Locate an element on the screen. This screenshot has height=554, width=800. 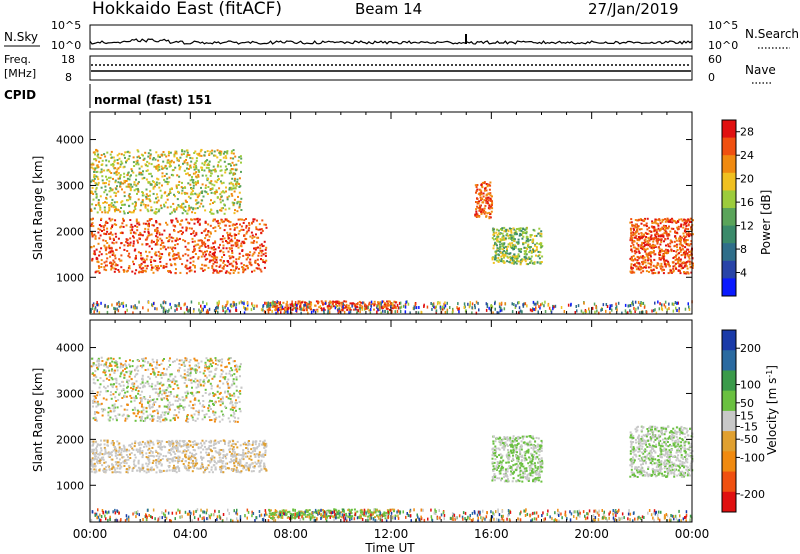
colorbar-swatch is located at coordinates (729, 217).